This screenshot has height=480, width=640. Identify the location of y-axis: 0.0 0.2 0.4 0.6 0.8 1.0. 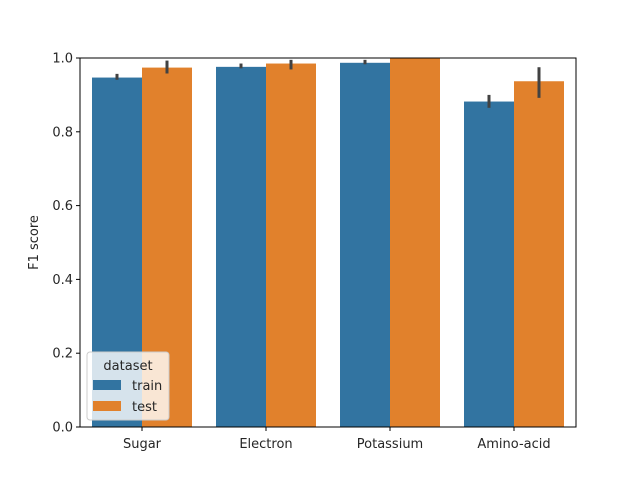
(66, 244).